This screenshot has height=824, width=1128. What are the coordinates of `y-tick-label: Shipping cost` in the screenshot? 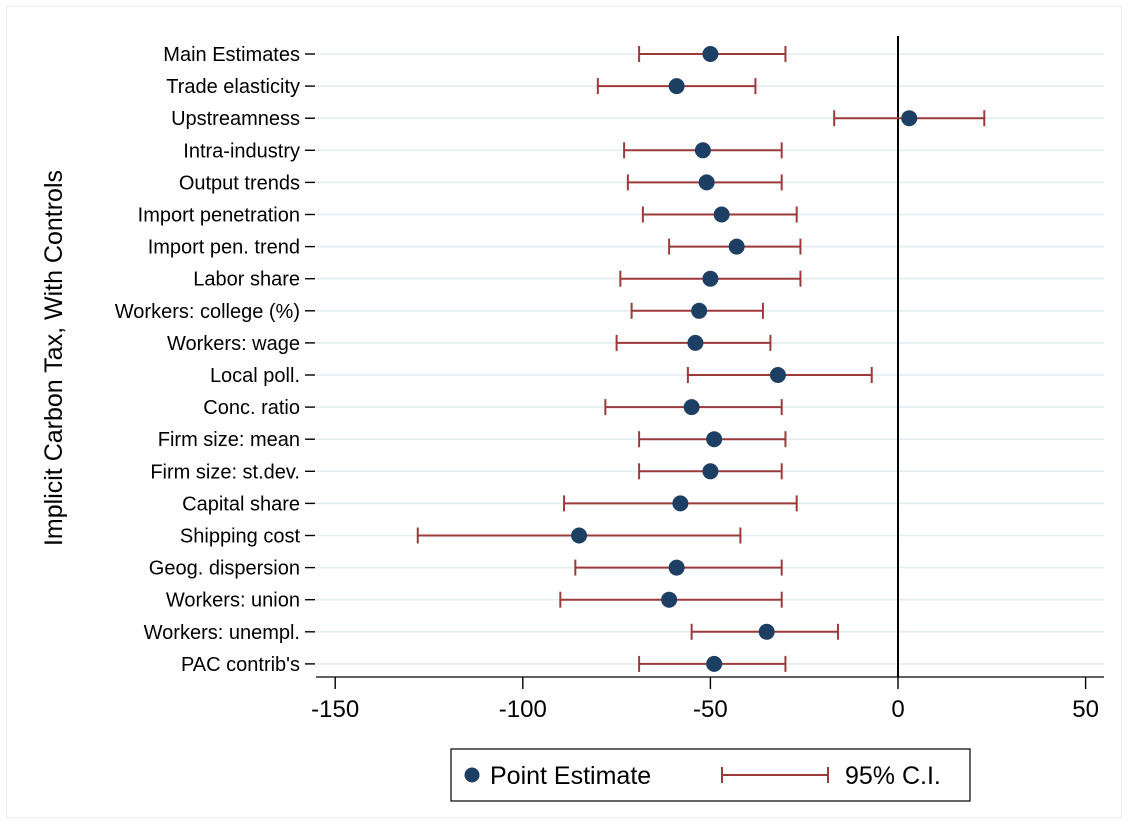 It's located at (240, 537).